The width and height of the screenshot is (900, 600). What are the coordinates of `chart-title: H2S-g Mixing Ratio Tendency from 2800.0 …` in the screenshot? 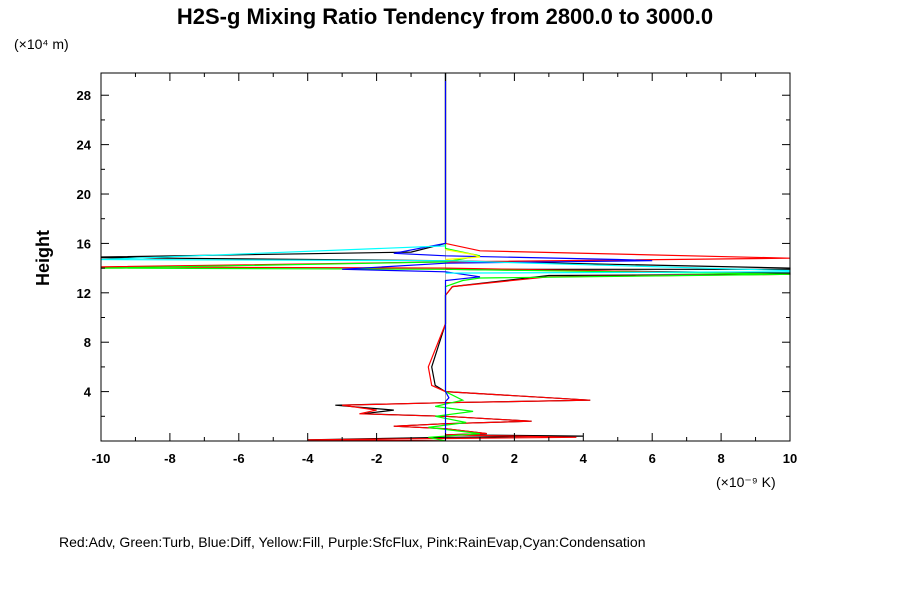 It's located at (445, 16).